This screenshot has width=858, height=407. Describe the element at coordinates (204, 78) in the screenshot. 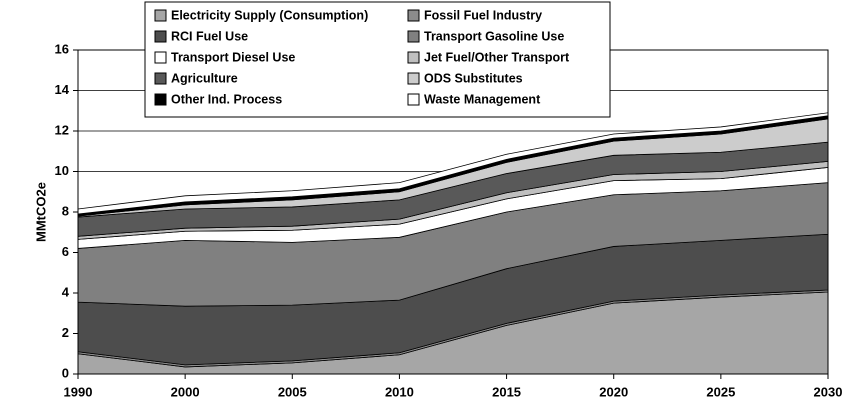

I see `legend-label: Agriculture` at that location.